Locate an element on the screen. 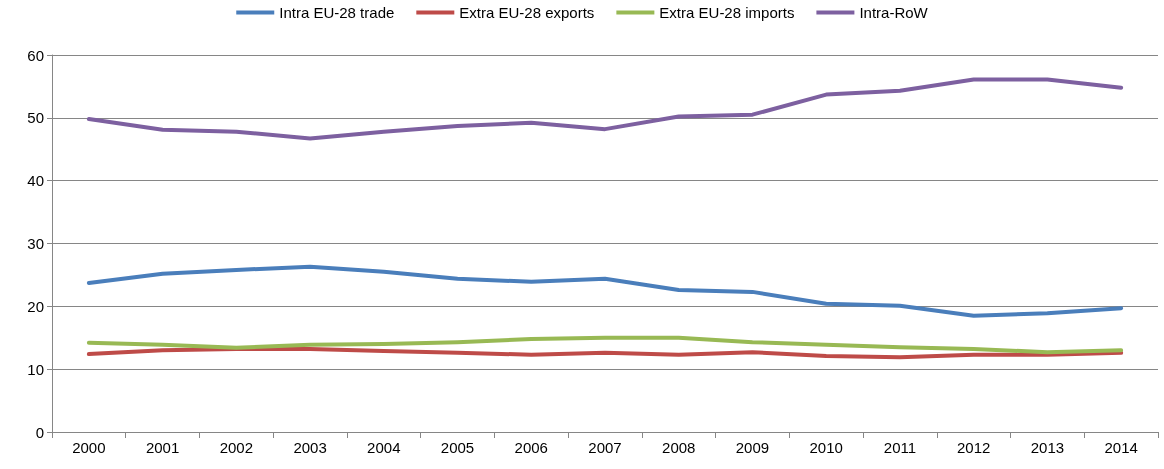  x-tick-label: 2000 is located at coordinates (89, 447).